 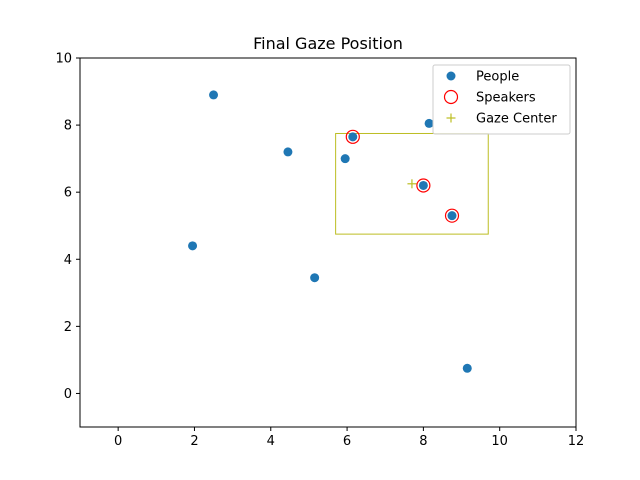 I want to click on y-tick-label: 0, so click(x=68, y=394).